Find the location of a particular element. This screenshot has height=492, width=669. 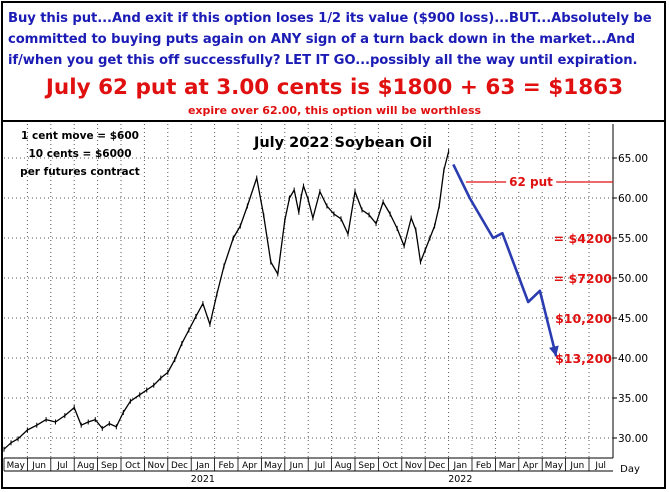

y-tick-label: 65.00 is located at coordinates (633, 159).